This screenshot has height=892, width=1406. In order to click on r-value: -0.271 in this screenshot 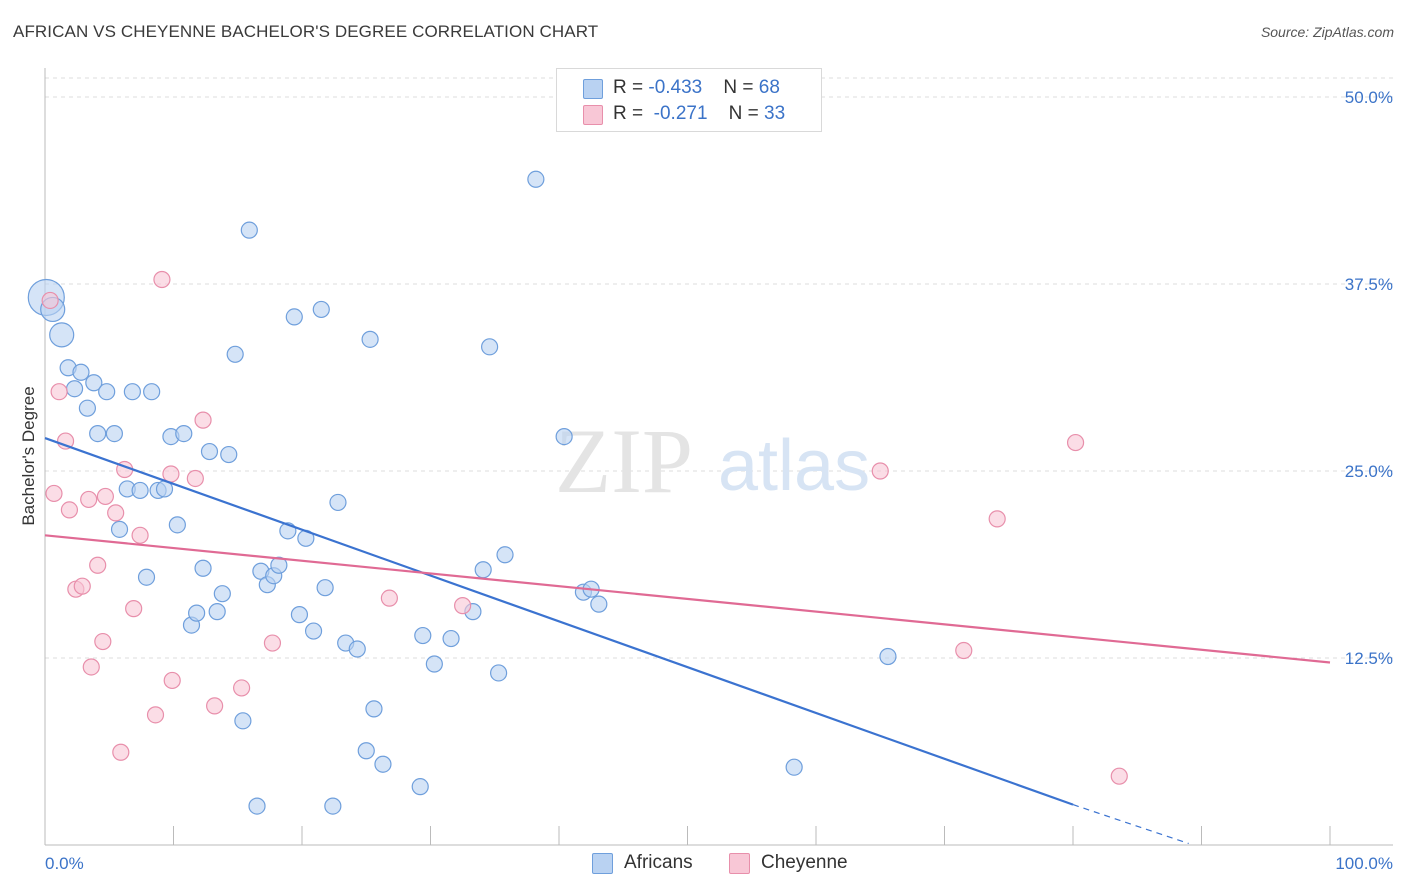, I will do `click(680, 113)`.